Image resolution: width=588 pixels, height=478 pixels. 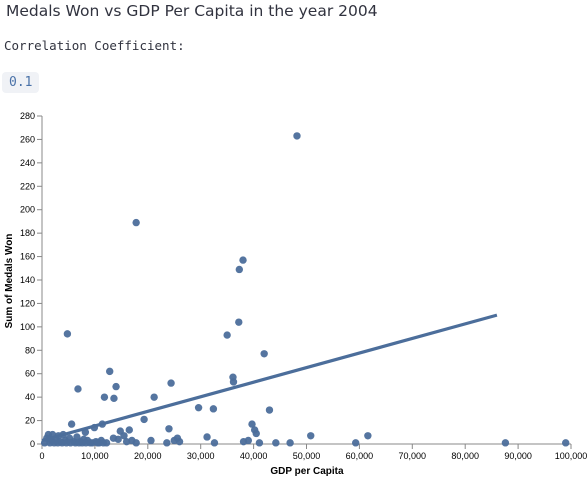 I want to click on y-tick-label: 220, so click(x=27, y=186).